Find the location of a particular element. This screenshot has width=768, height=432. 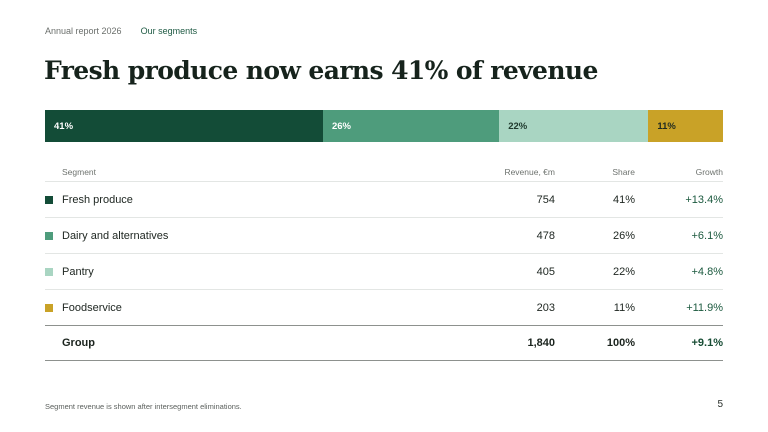

total-growth: +9.1% is located at coordinates (707, 343).